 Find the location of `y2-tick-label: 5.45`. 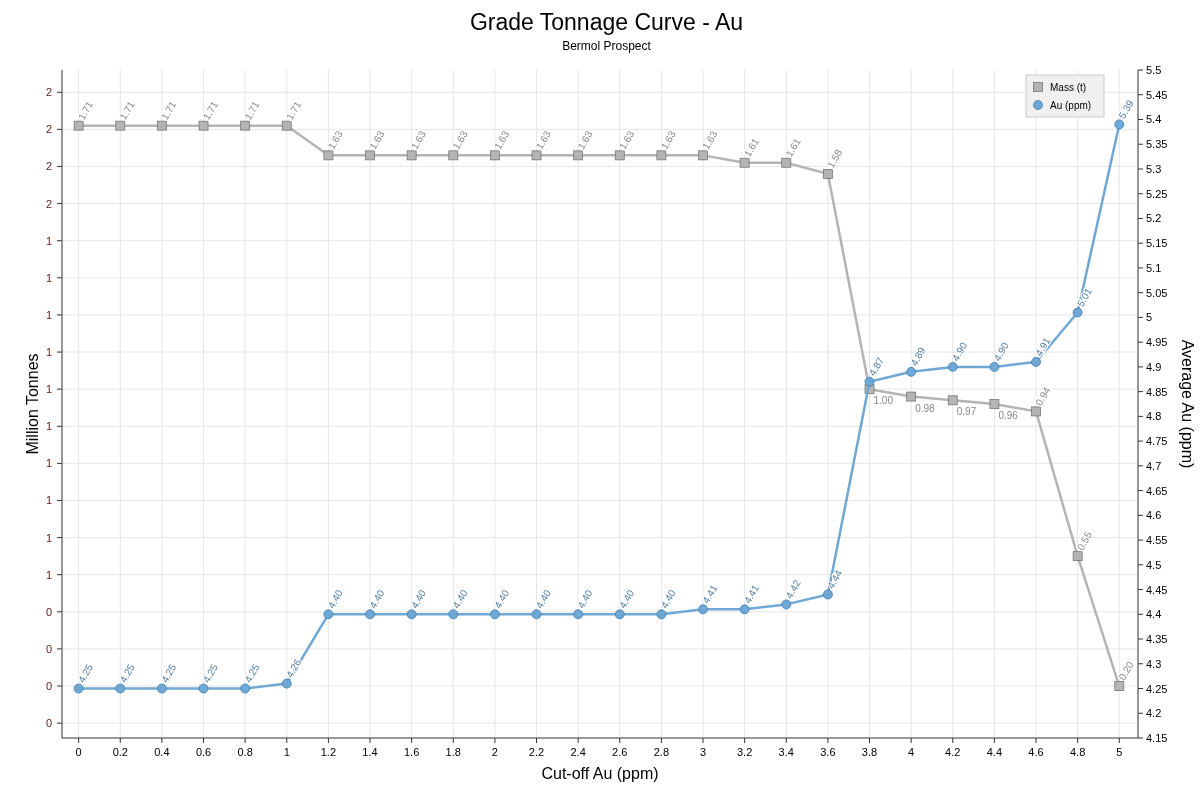

y2-tick-label: 5.45 is located at coordinates (1157, 94).